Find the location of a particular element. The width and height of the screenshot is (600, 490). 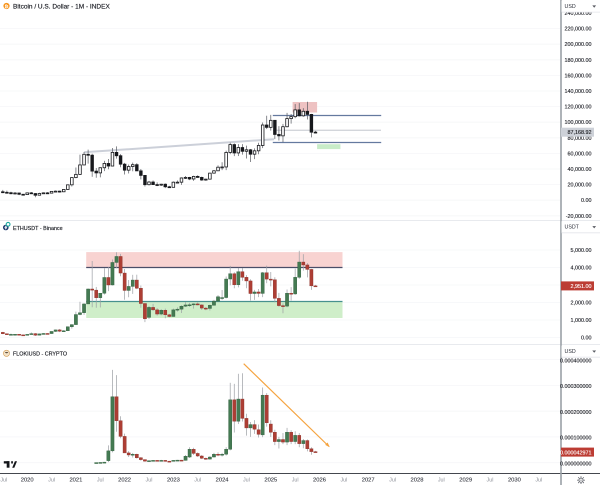

svg-text: 1,000.00 is located at coordinates (581, 321).